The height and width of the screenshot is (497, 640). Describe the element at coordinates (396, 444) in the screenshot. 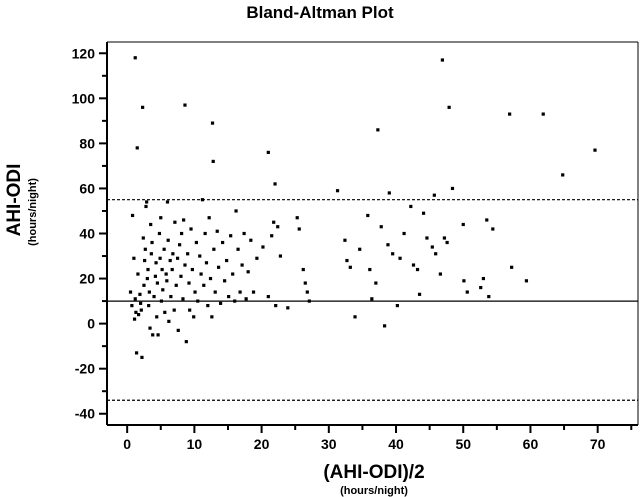

I see `x-tick-label: 40` at that location.